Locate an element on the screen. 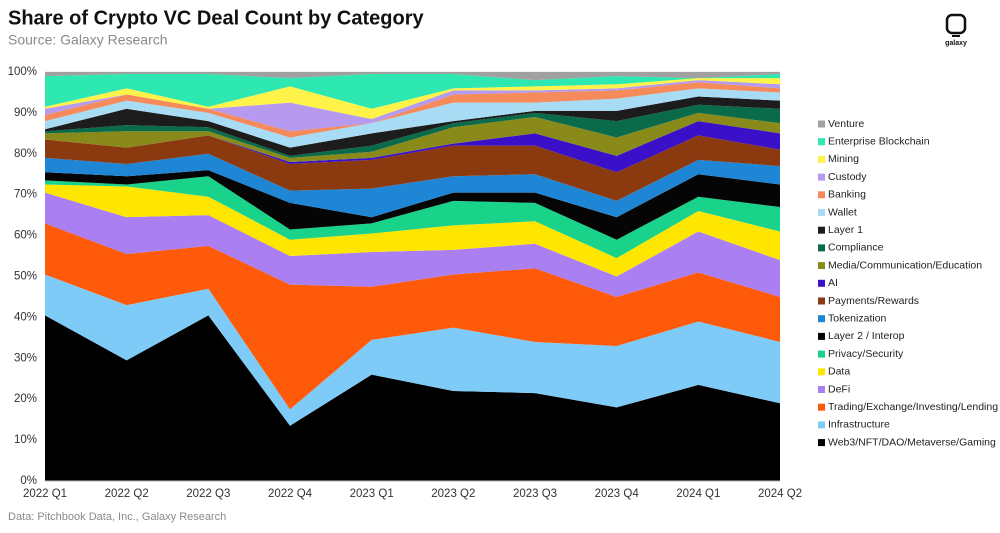  legend-label: Media/Communication/Education is located at coordinates (905, 265).